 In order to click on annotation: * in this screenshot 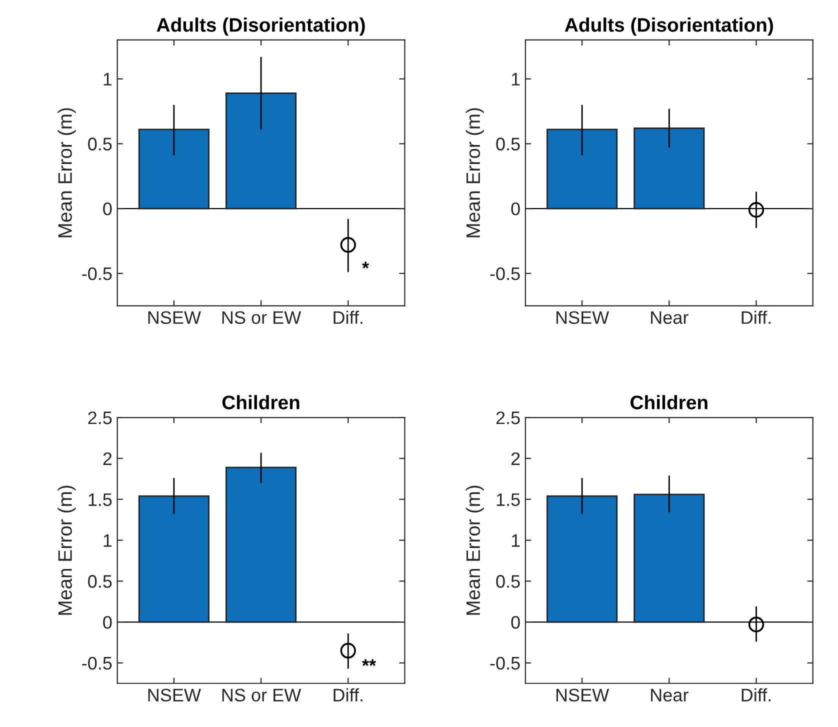, I will do `click(366, 265)`.